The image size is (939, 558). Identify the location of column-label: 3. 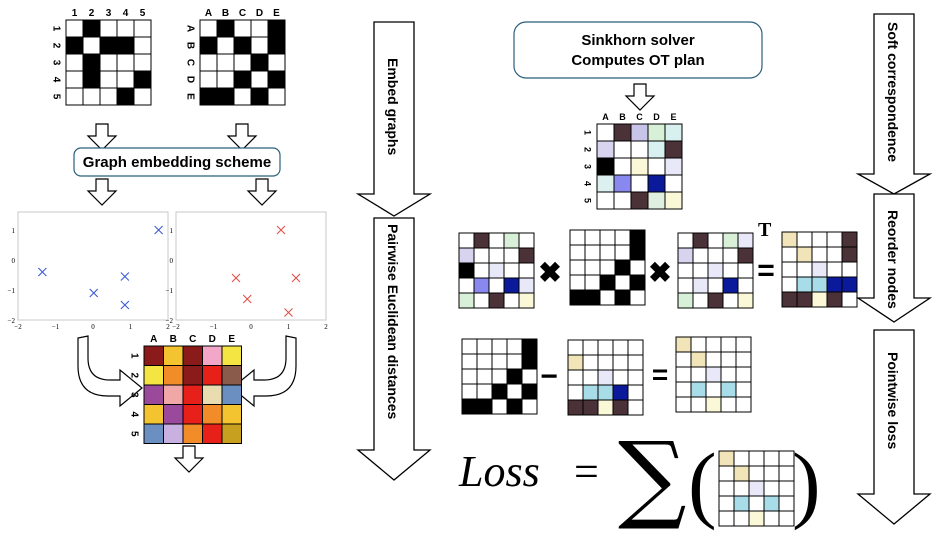
(109, 13).